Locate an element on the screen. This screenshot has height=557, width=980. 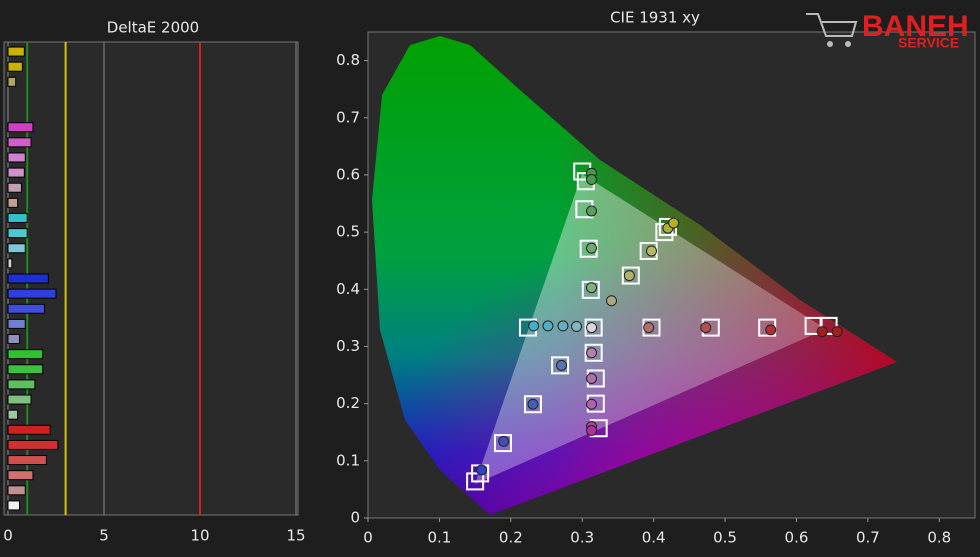
y-tick-label: 0.5 is located at coordinates (348, 232).